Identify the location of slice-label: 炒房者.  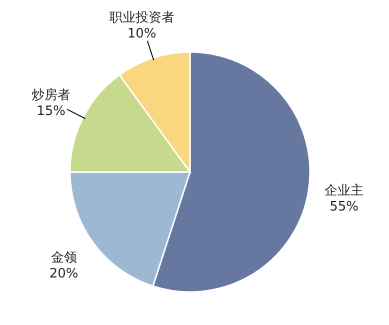
(51, 95).